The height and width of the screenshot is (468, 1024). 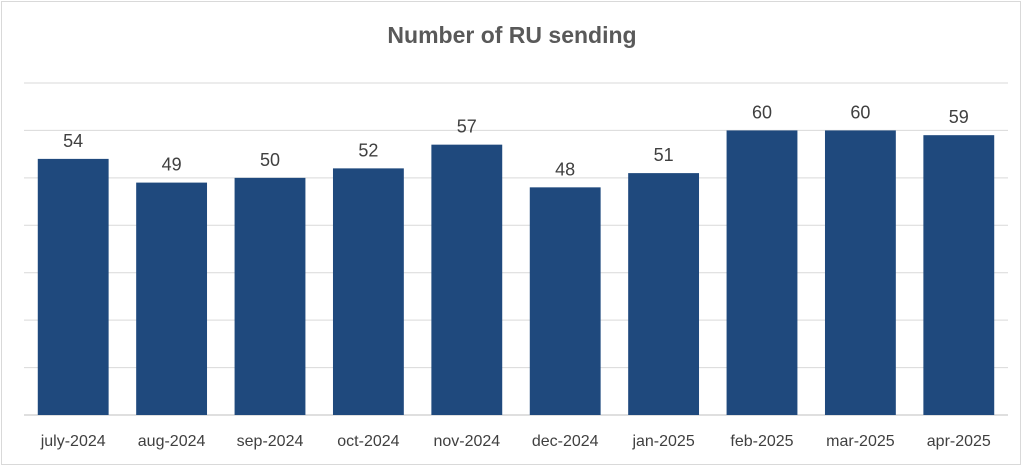 I want to click on x-tick-label: feb-2025, so click(x=761, y=441).